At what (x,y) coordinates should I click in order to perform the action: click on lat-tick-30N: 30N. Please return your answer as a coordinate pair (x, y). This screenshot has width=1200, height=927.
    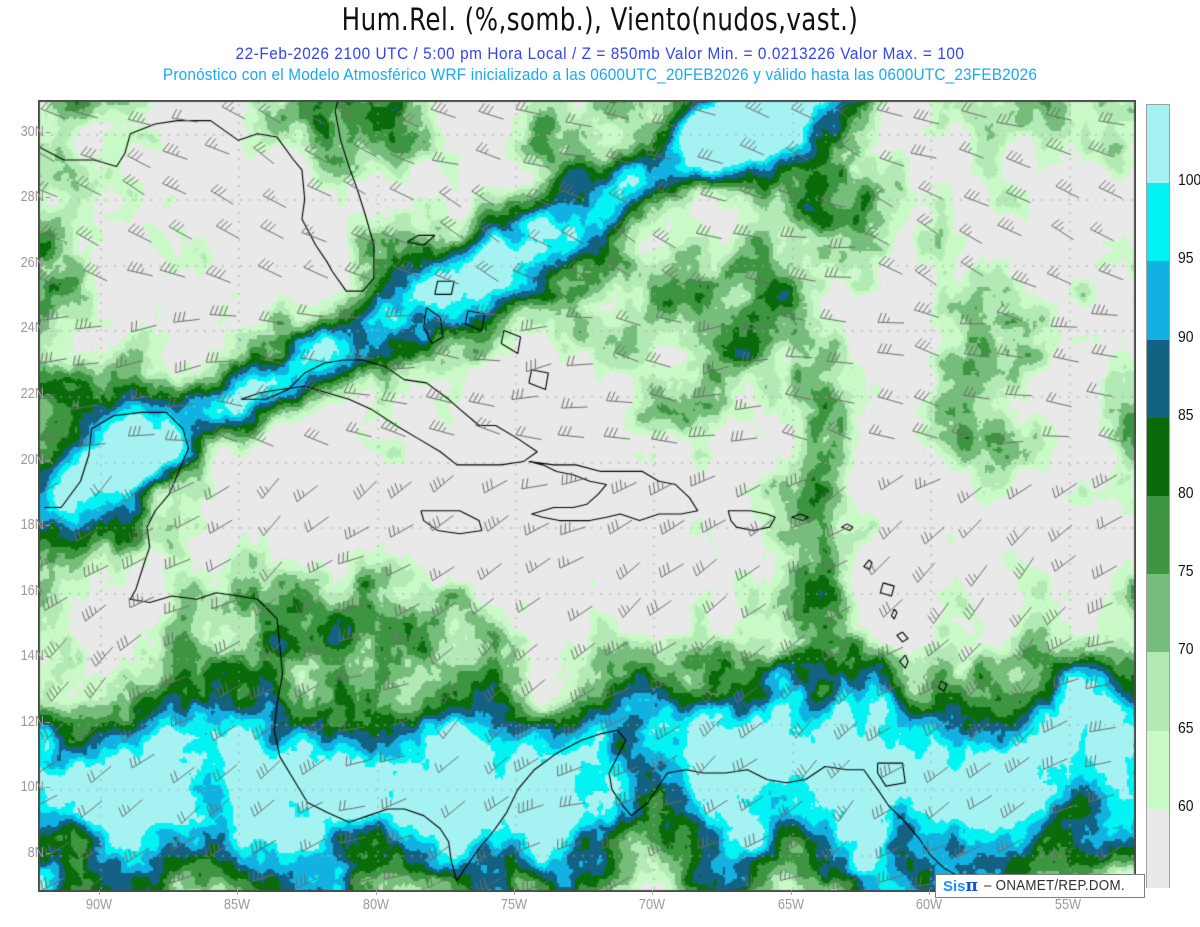
    Looking at the image, I should click on (28, 132).